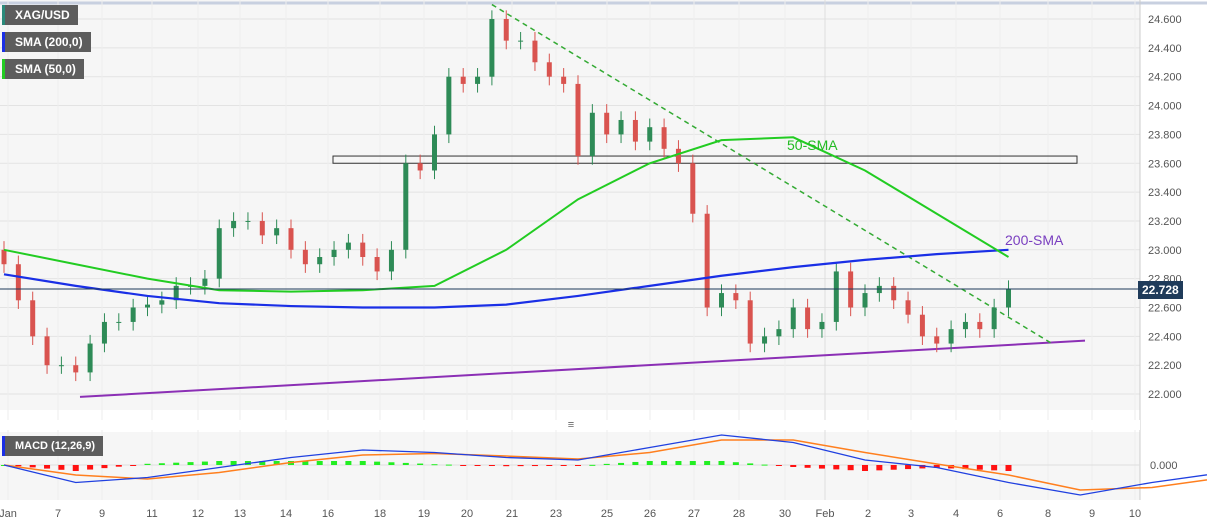  What do you see at coordinates (43, 69) in the screenshot?
I see `sma50-label: SMA (50,0)` at bounding box center [43, 69].